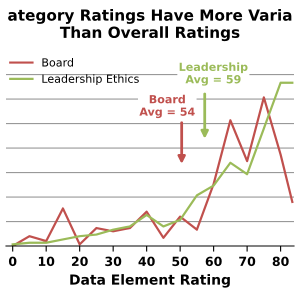 The image size is (300, 300). What do you see at coordinates (280, 261) in the screenshot?
I see `x-tick-label: 80` at bounding box center [280, 261].